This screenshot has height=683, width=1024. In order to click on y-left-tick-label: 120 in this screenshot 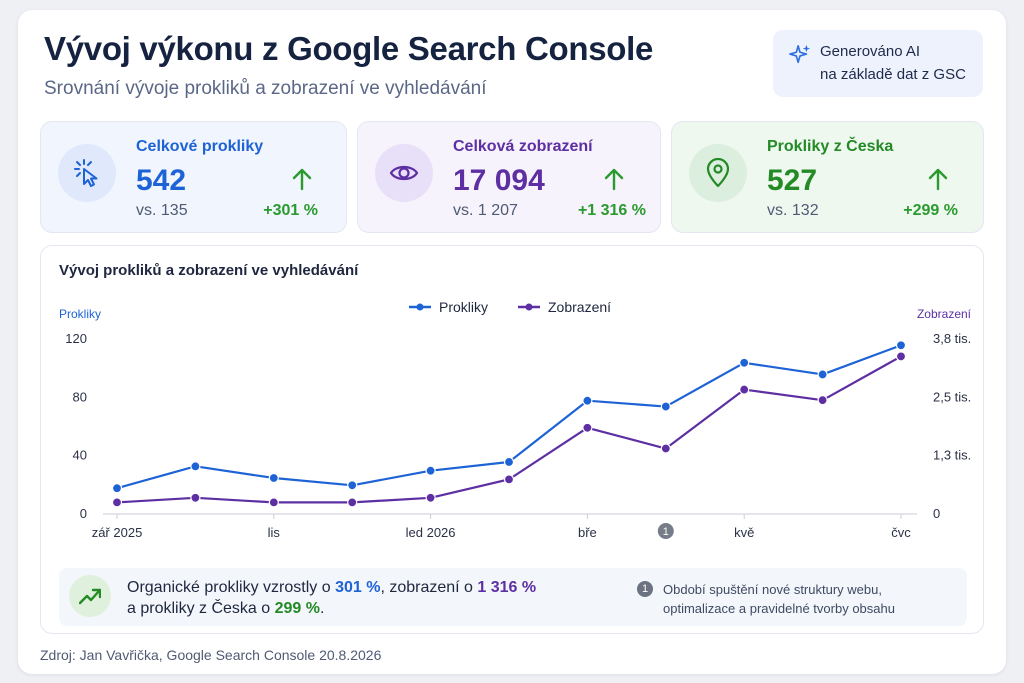, I will do `click(76, 338)`.